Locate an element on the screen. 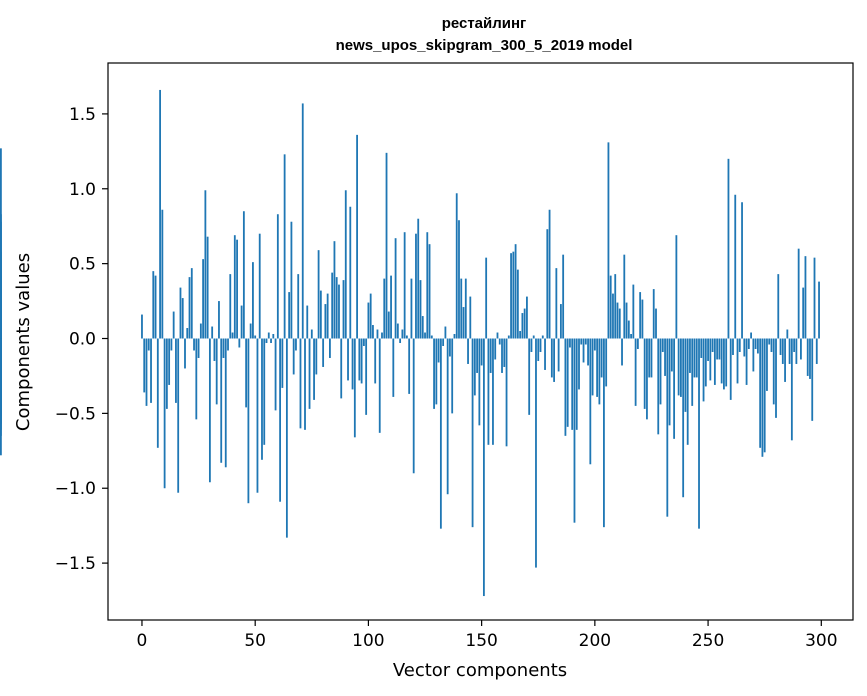  y-axis-label: Components values is located at coordinates (23, 342).